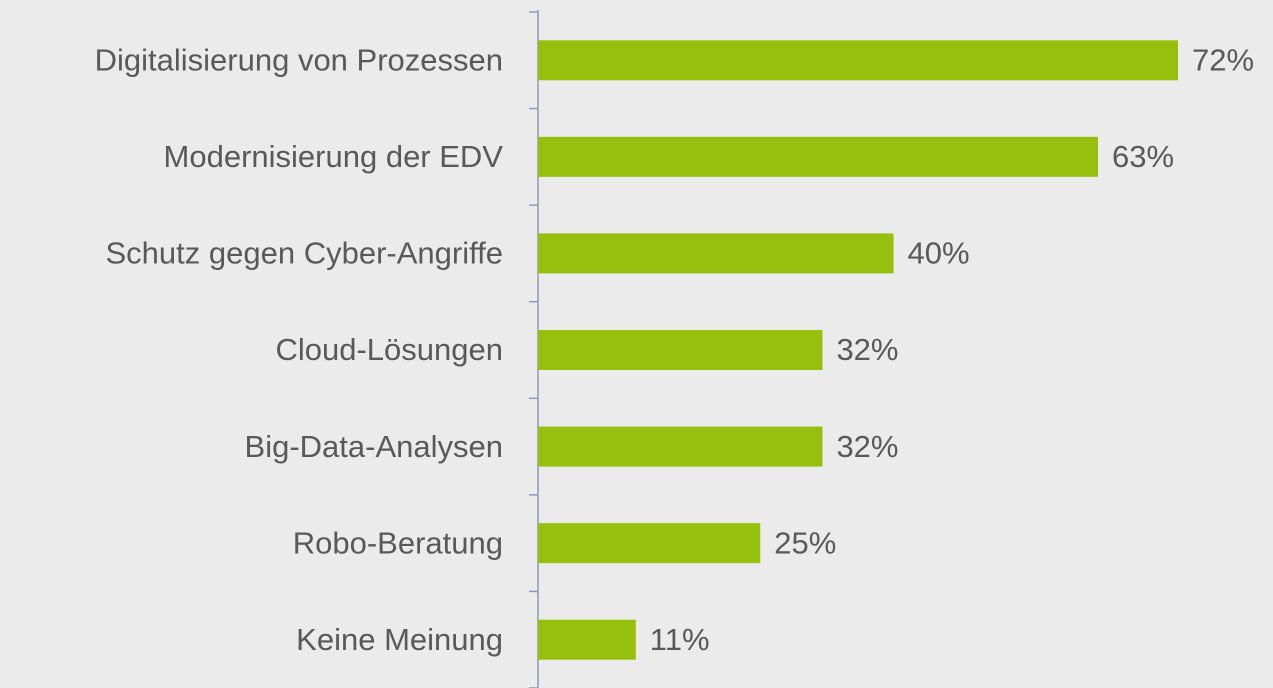 This screenshot has width=1273, height=688. What do you see at coordinates (334, 156) in the screenshot?
I see `category-label: Modernisierung der EDV` at bounding box center [334, 156].